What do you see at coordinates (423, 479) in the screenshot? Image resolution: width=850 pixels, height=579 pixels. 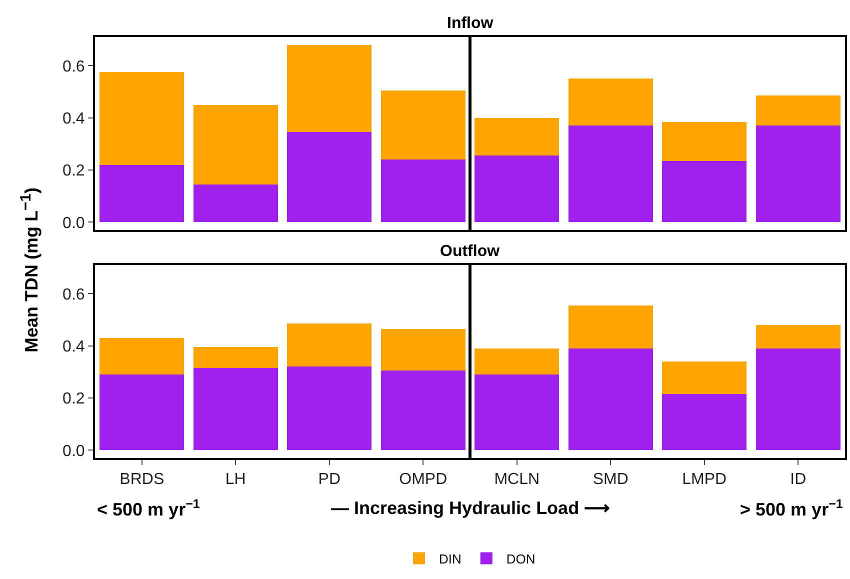 I see `x-tick-label: OMPD` at bounding box center [423, 479].